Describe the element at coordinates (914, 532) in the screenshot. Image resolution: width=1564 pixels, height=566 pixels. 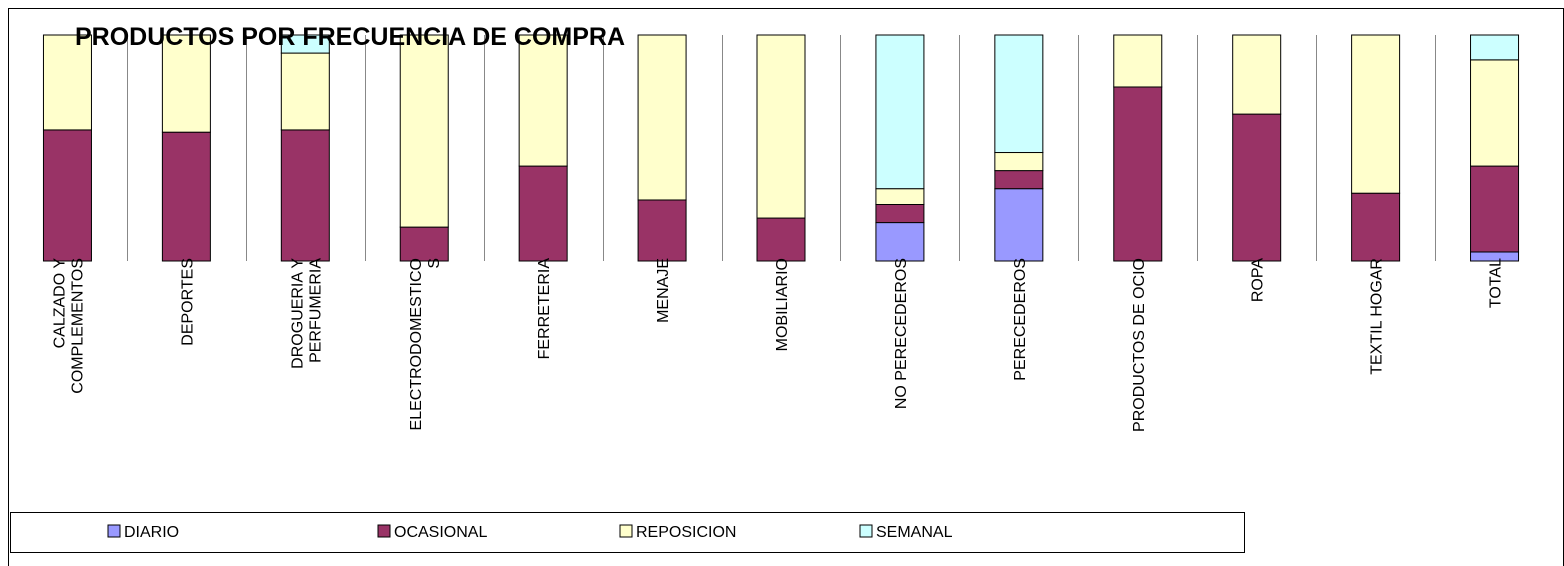
I see `legend-label: SEMANAL` at that location.